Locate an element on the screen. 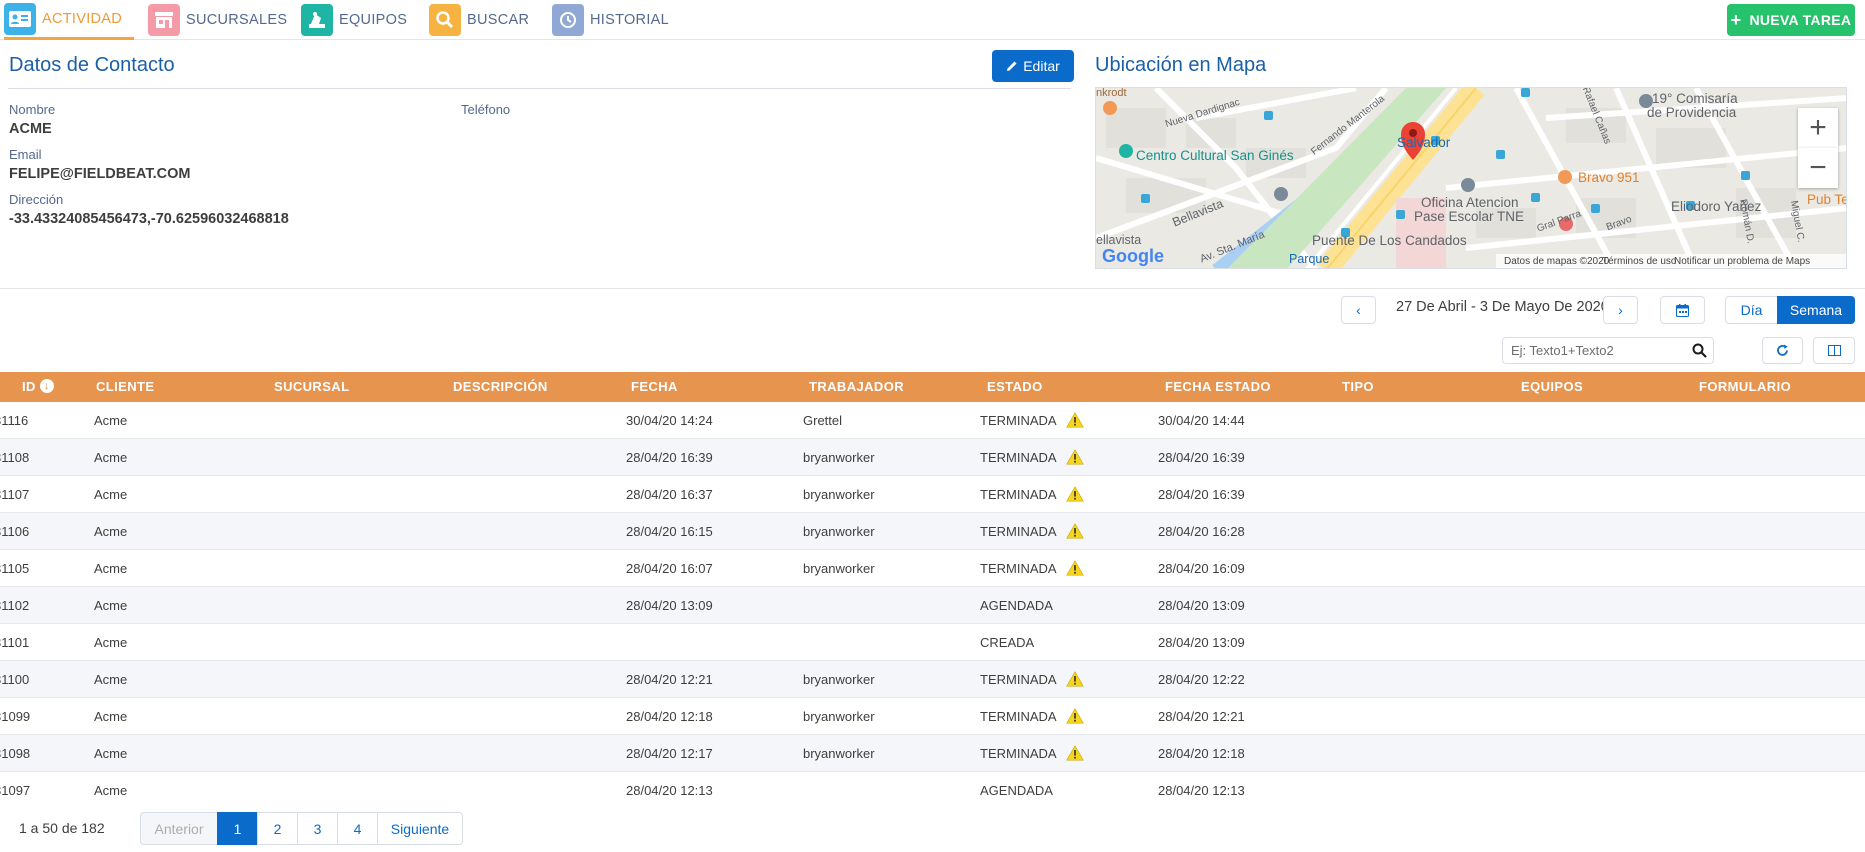  cell-id: 31098 is located at coordinates (15, 753).